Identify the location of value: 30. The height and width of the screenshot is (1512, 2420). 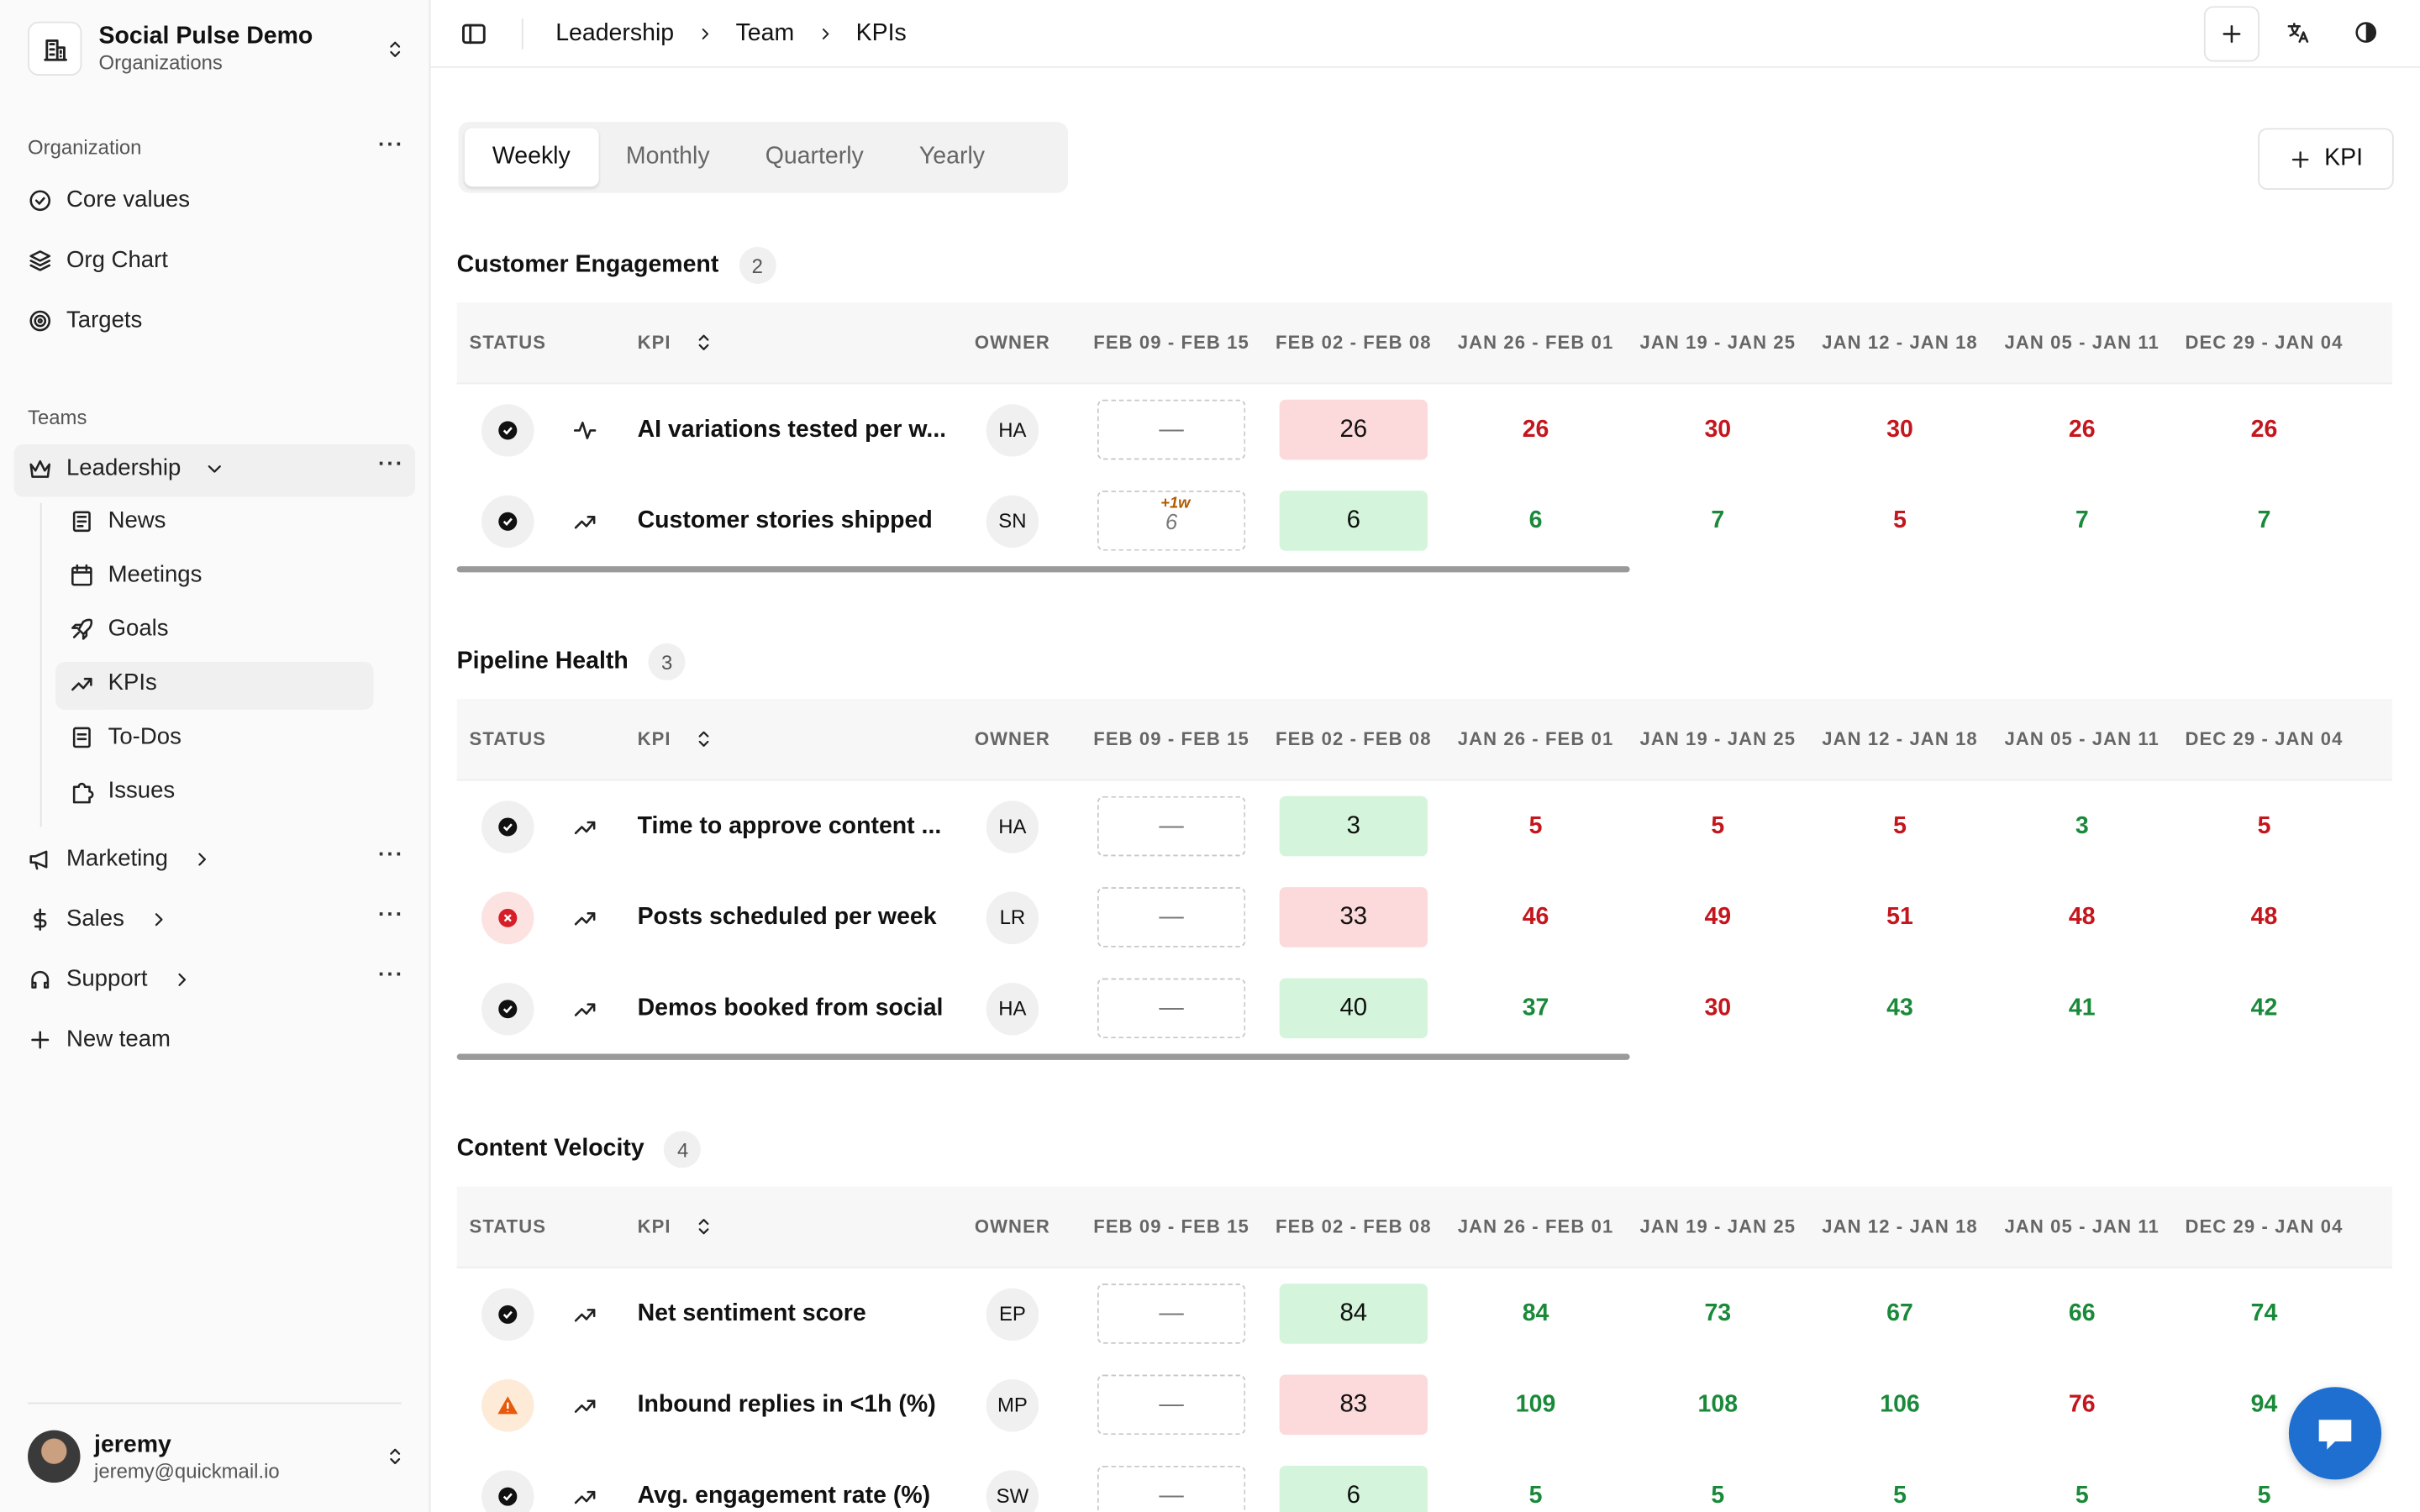
(1900, 429).